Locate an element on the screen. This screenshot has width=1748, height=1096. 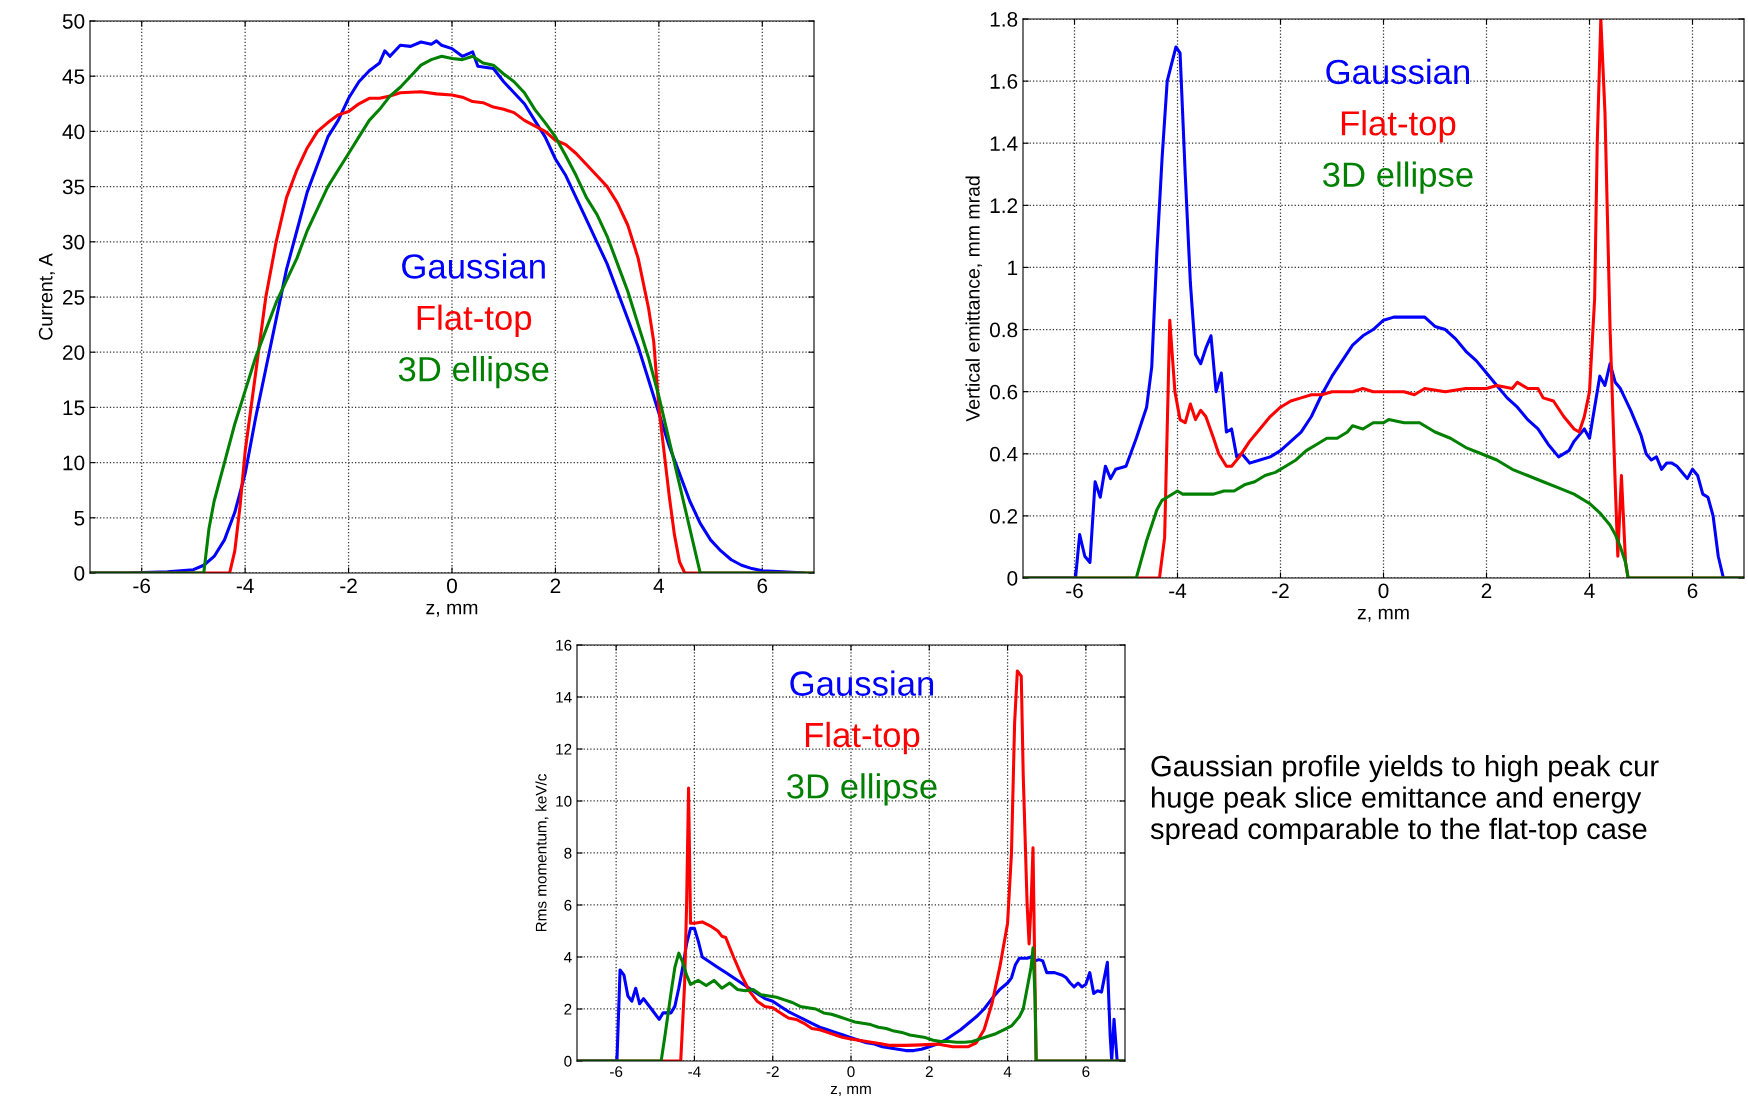
y-tick-label: 1.8 is located at coordinates (1004, 19).